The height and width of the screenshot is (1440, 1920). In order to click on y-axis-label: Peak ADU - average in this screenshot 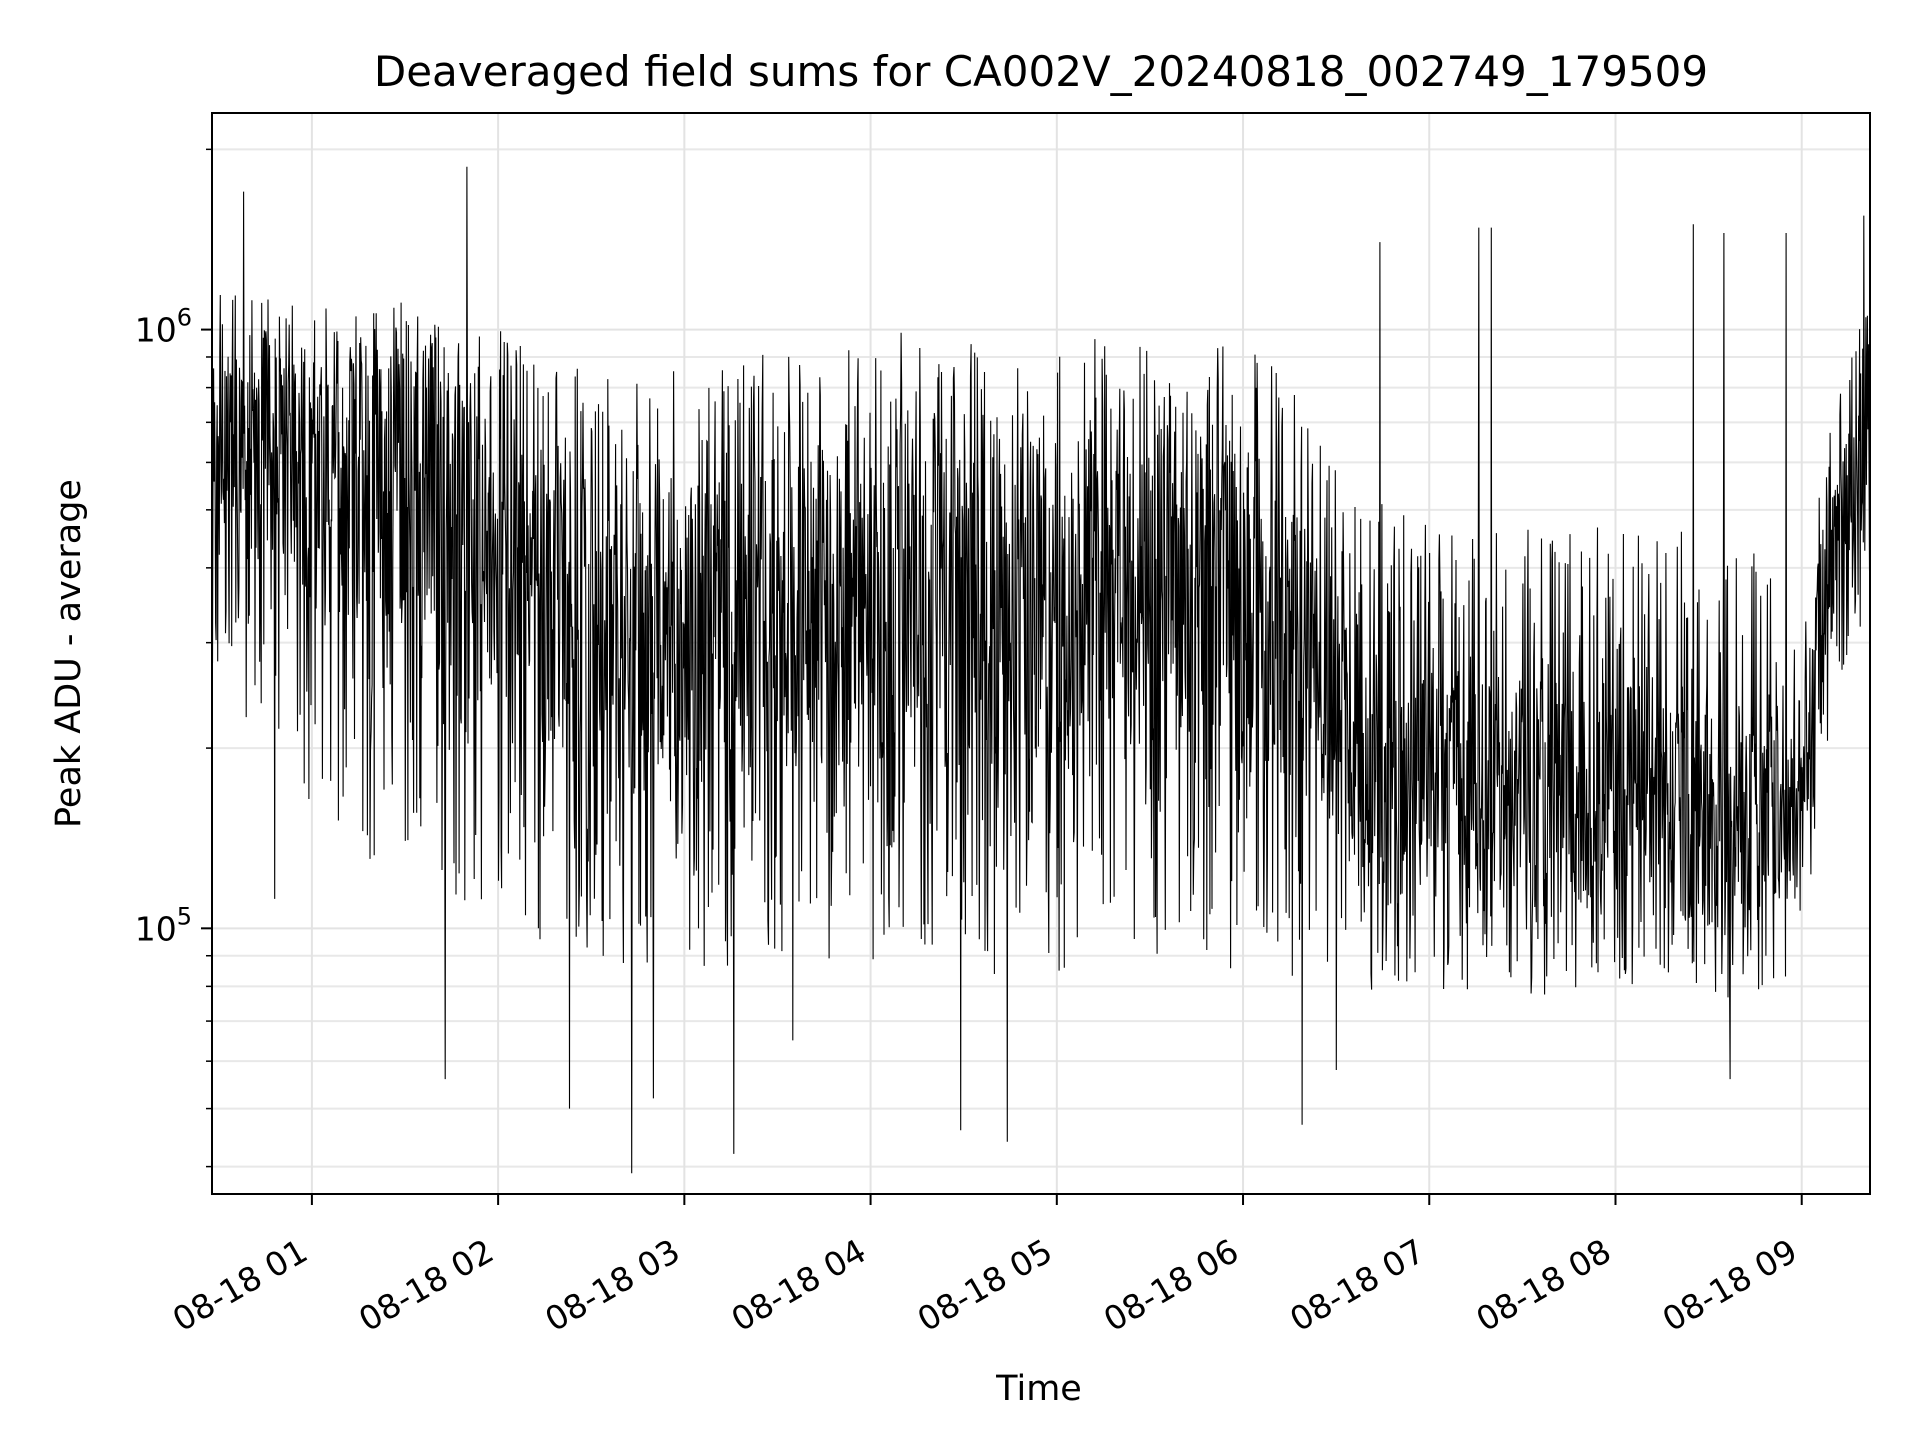, I will do `click(69, 653)`.